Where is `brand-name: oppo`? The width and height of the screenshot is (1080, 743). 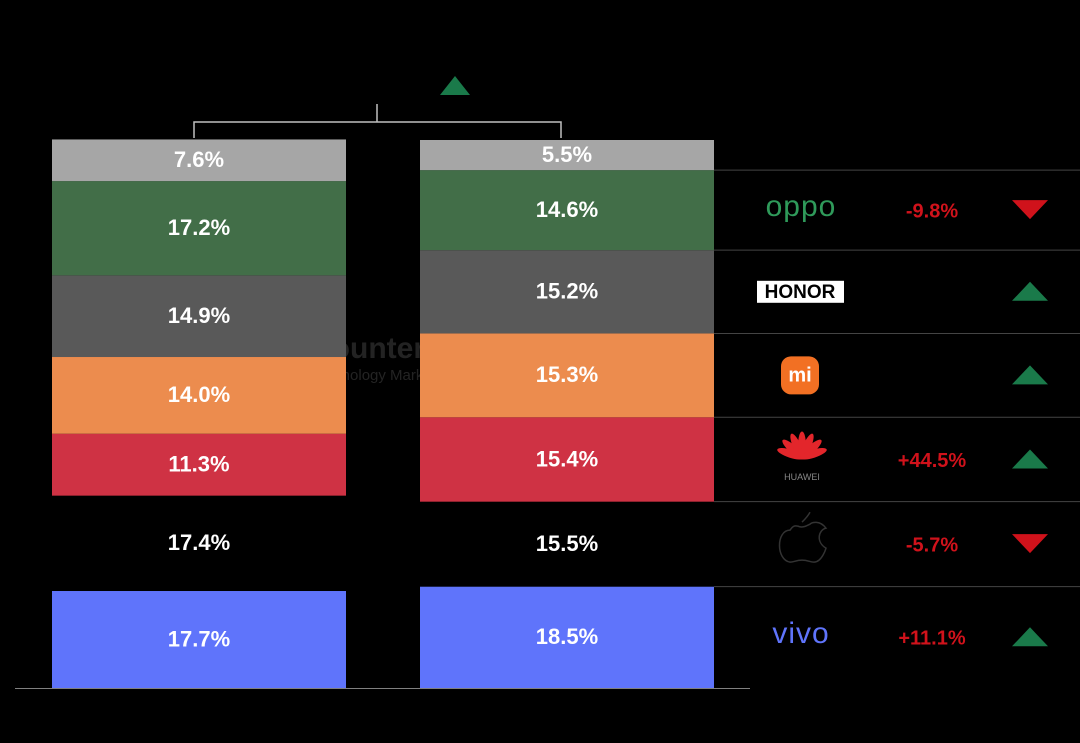
brand-name: oppo is located at coordinates (801, 206).